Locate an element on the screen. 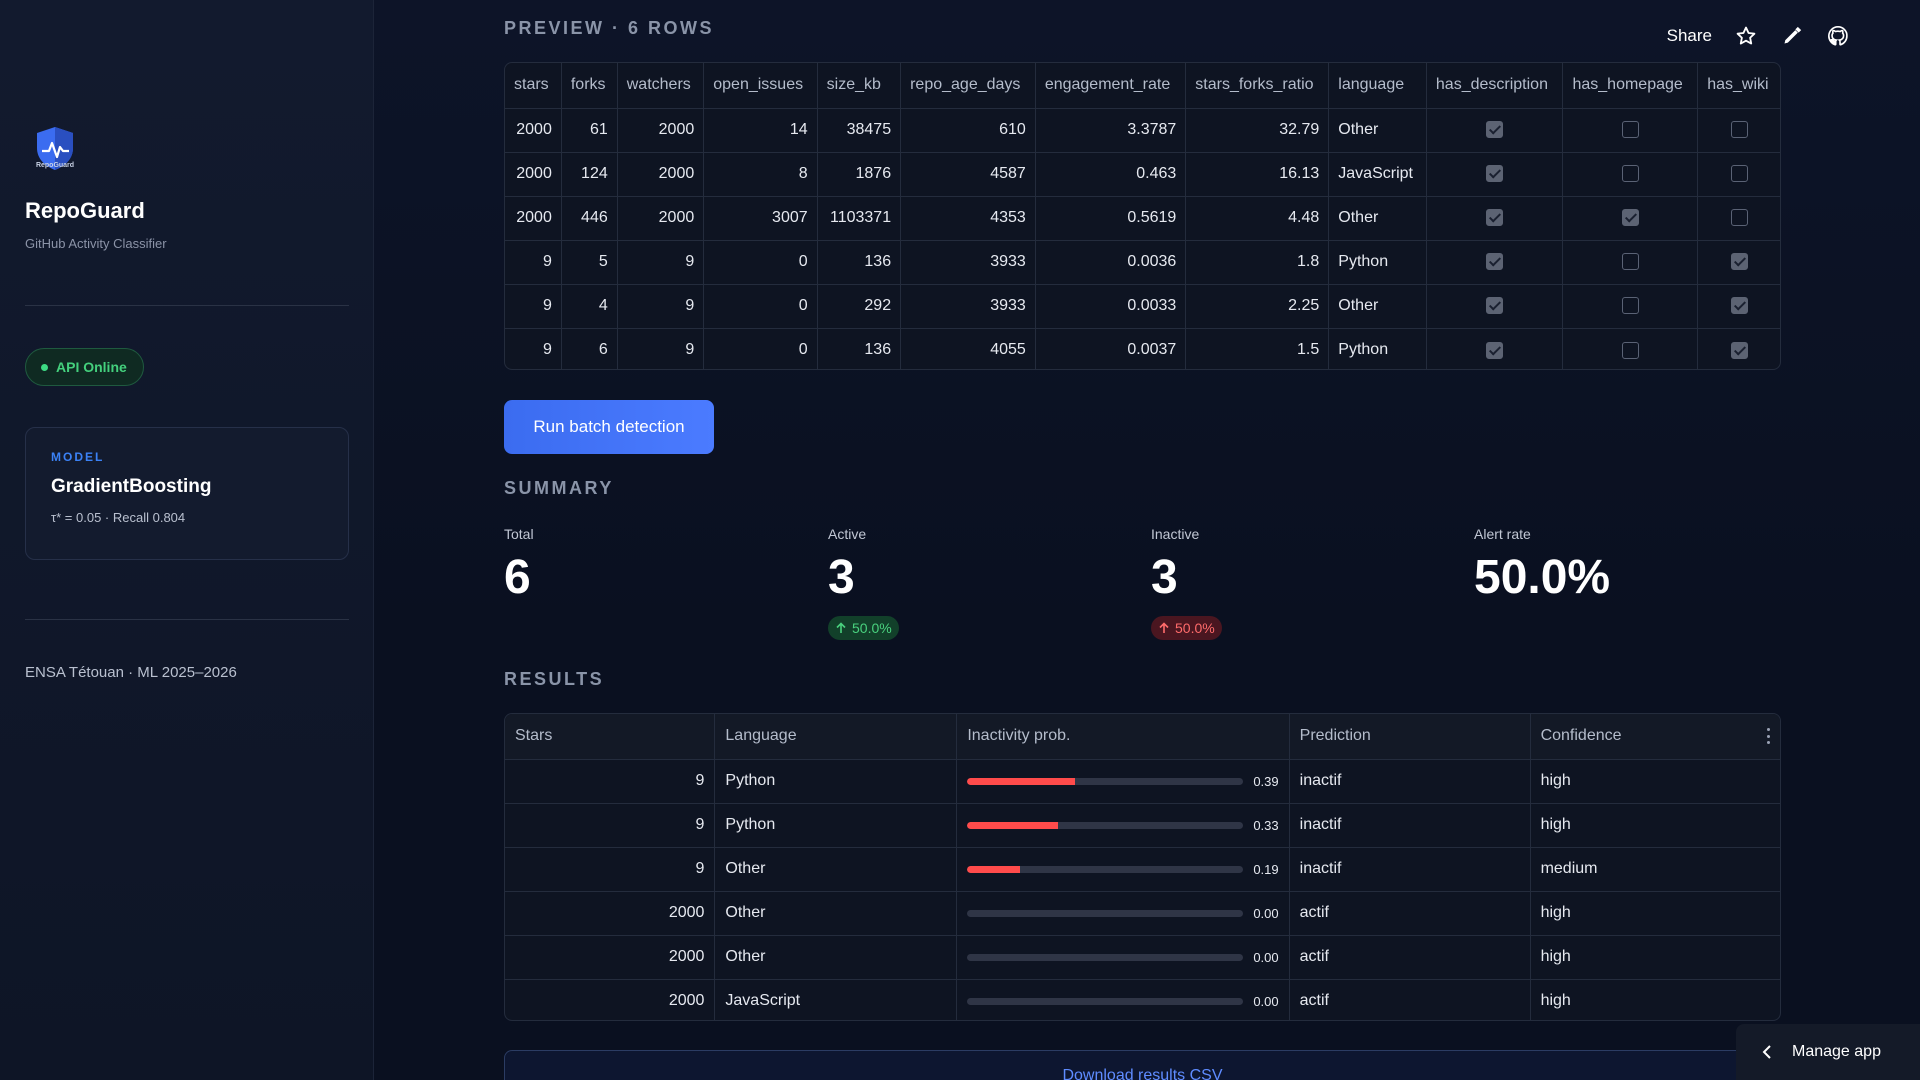  table-cell: 38475 is located at coordinates (859, 130).